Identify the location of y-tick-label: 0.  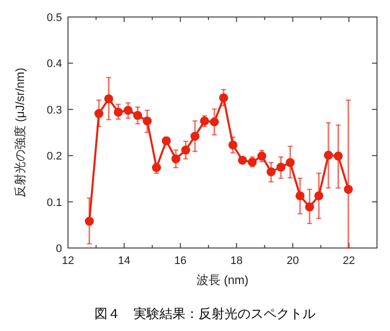
(59, 249).